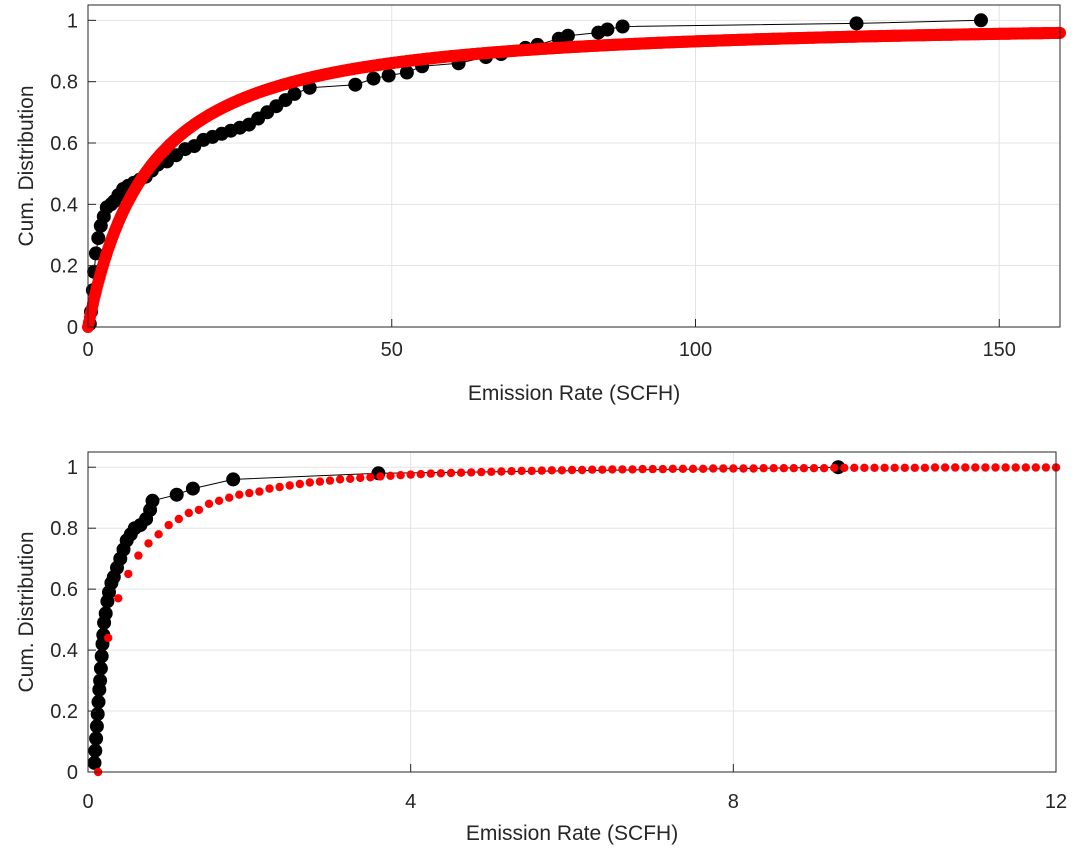 The image size is (1075, 852). What do you see at coordinates (72, 328) in the screenshot?
I see `top-y-tick-label: 0` at bounding box center [72, 328].